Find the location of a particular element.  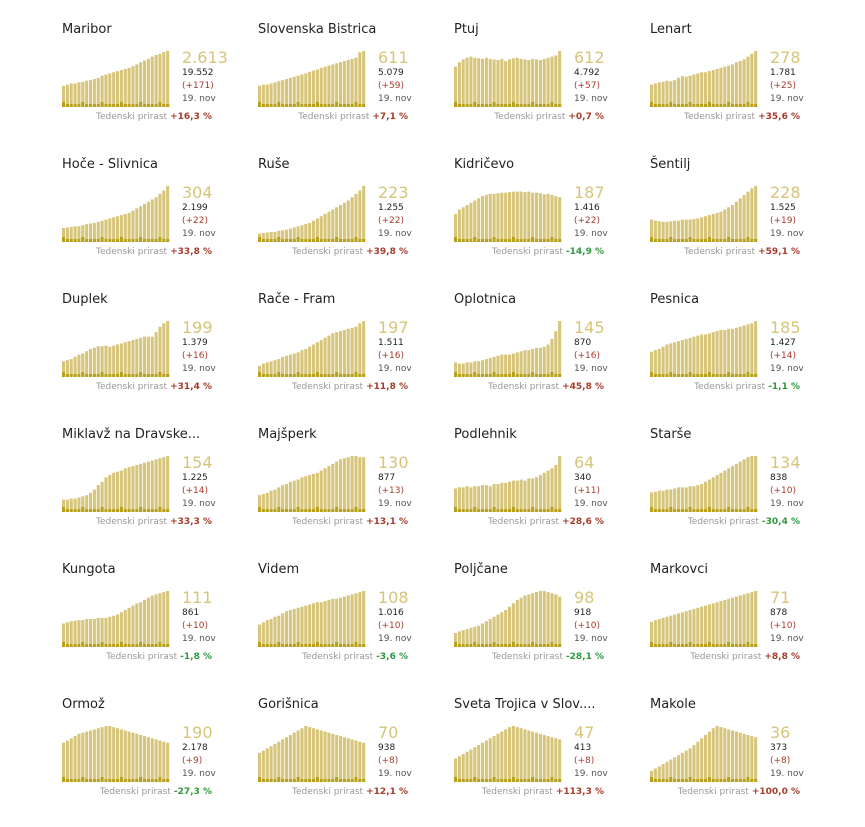

growth-value: -3,6 % is located at coordinates (392, 657).